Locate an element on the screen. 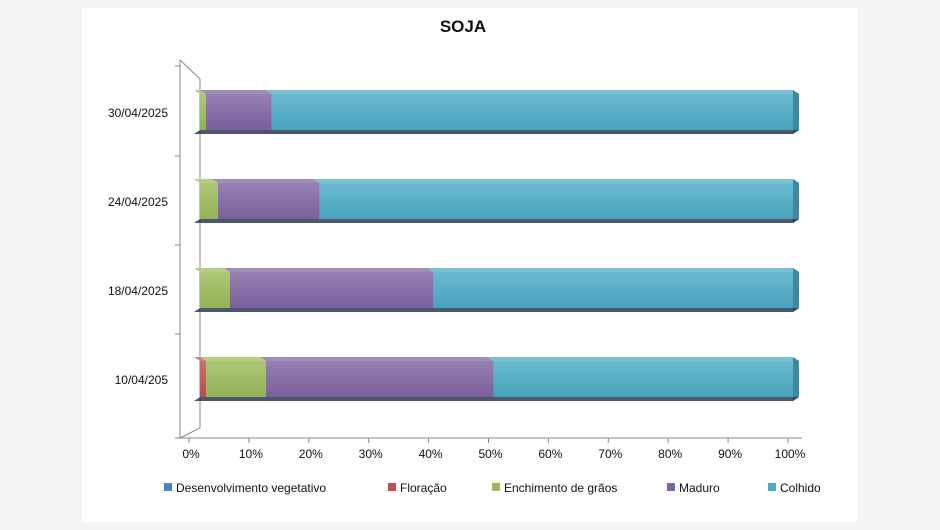 This screenshot has height=530, width=940. axis-back-wall is located at coordinates (190, 249).